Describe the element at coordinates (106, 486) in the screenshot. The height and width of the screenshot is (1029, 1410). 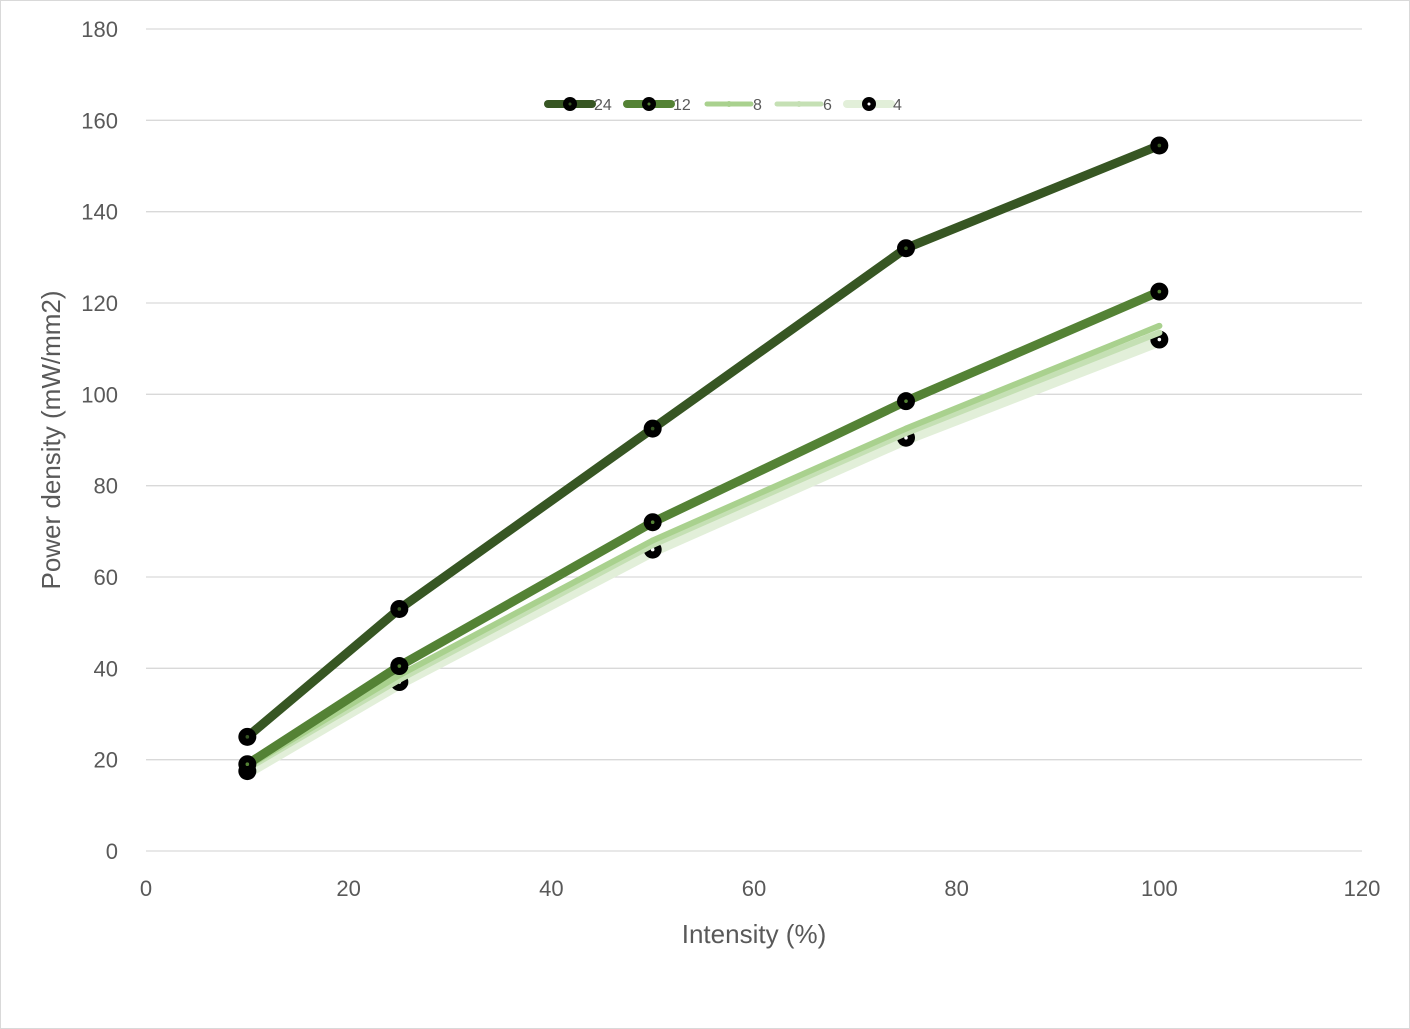
I see `y-tick-label: 80` at that location.